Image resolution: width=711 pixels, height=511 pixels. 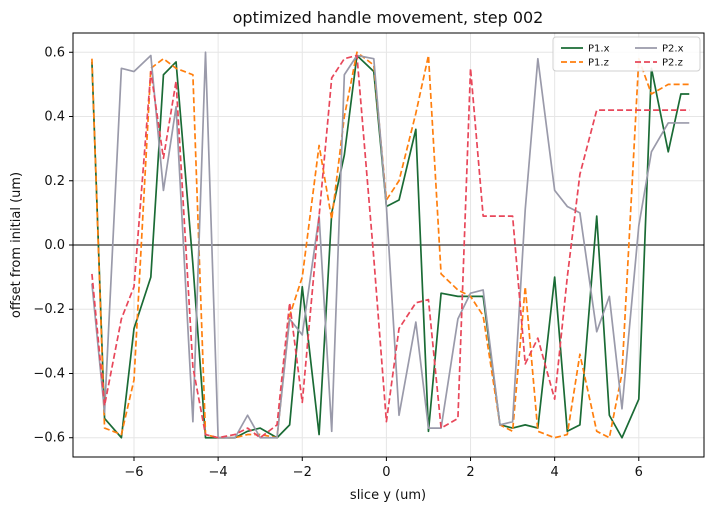 I want to click on y-tick-label: 0.2, so click(x=54, y=181).